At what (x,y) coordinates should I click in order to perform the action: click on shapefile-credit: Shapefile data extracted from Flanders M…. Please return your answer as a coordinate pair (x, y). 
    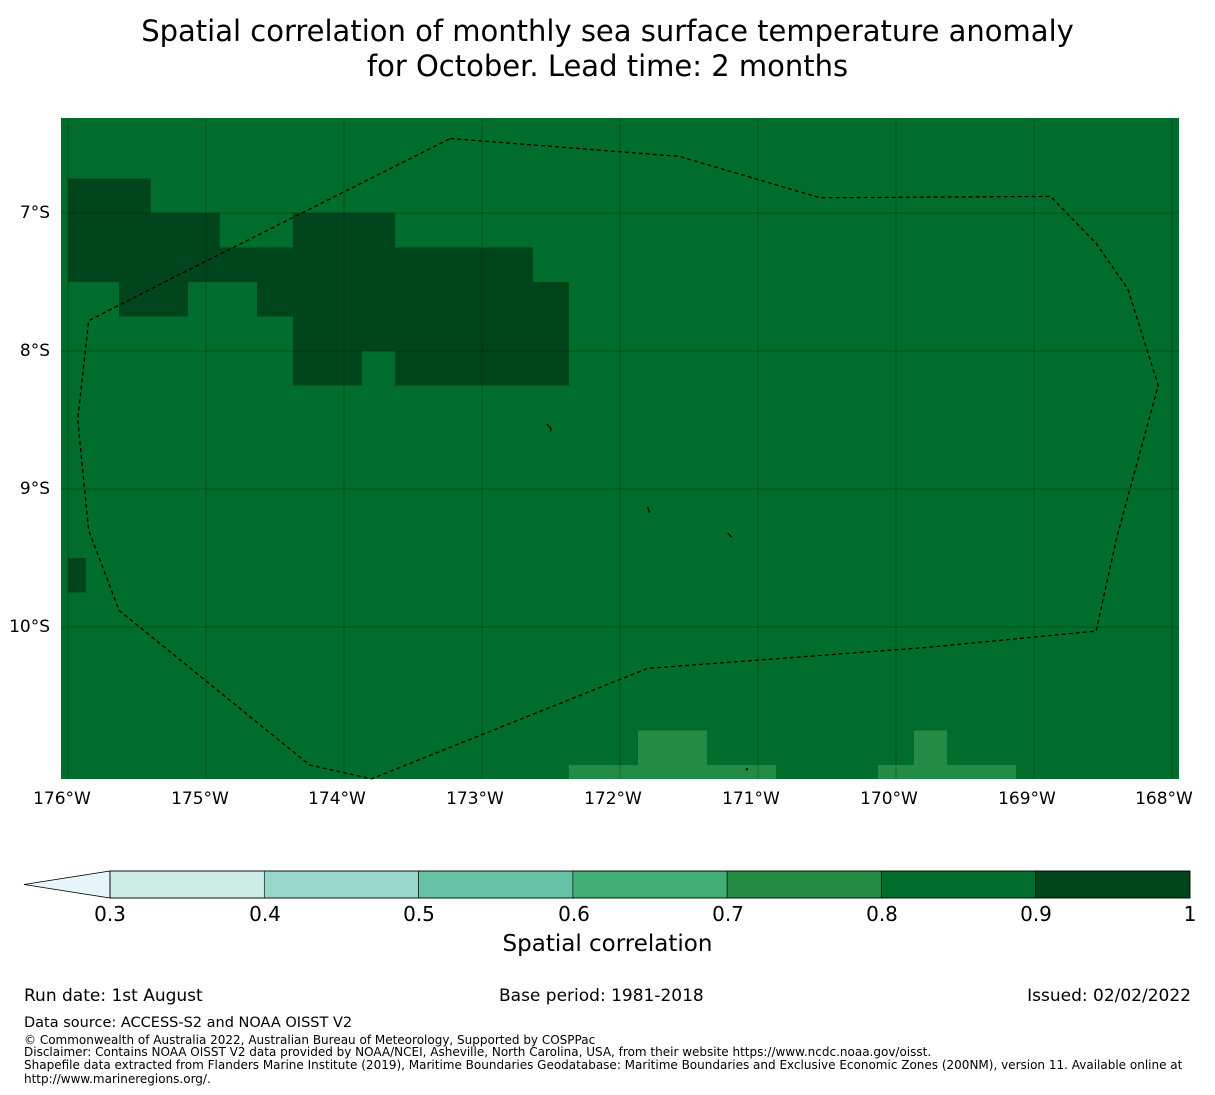
    Looking at the image, I should click on (603, 1065).